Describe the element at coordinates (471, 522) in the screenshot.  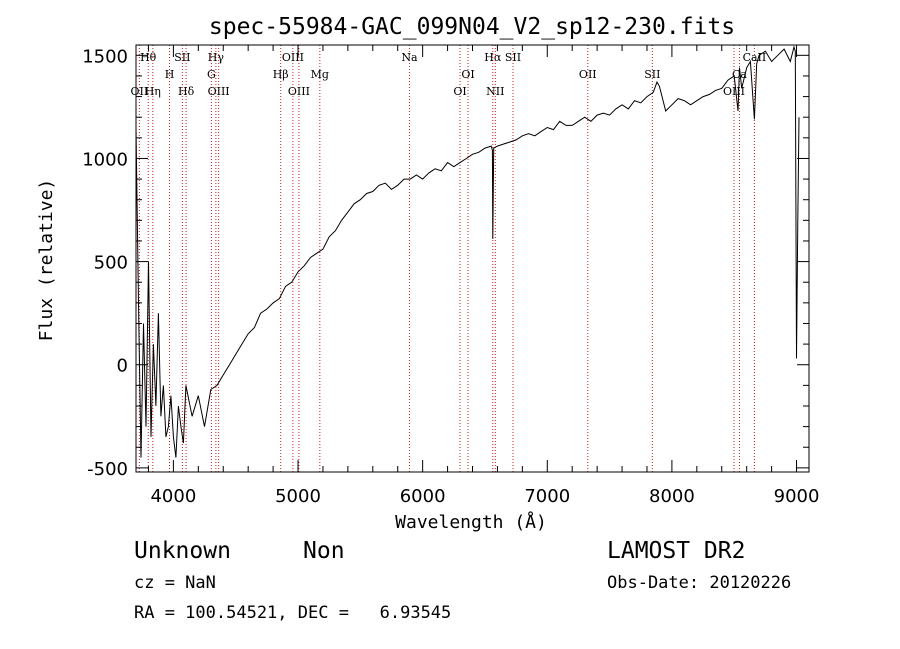
I see `x-axis-label: Wavelength (Å)` at that location.